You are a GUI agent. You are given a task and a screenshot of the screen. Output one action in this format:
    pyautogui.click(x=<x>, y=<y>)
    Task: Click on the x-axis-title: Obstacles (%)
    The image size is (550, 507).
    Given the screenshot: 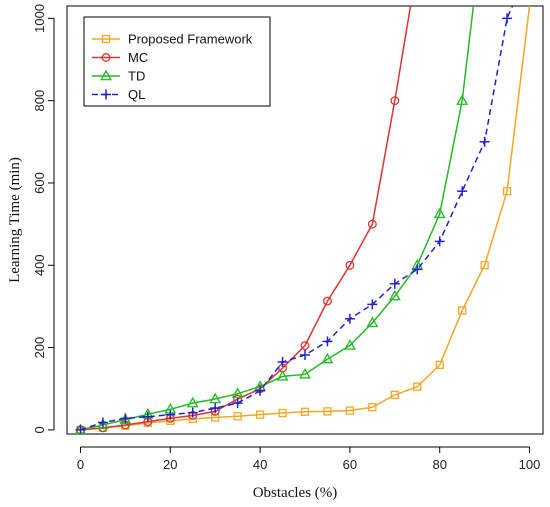 What is the action you would take?
    pyautogui.click(x=295, y=493)
    